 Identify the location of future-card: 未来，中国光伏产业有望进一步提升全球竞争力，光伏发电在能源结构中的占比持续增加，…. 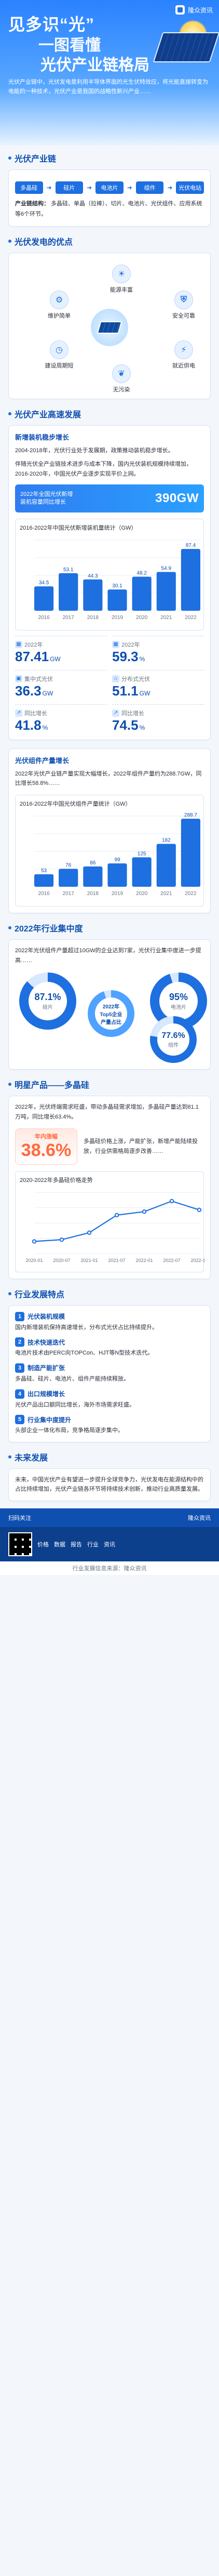
(109, 1485).